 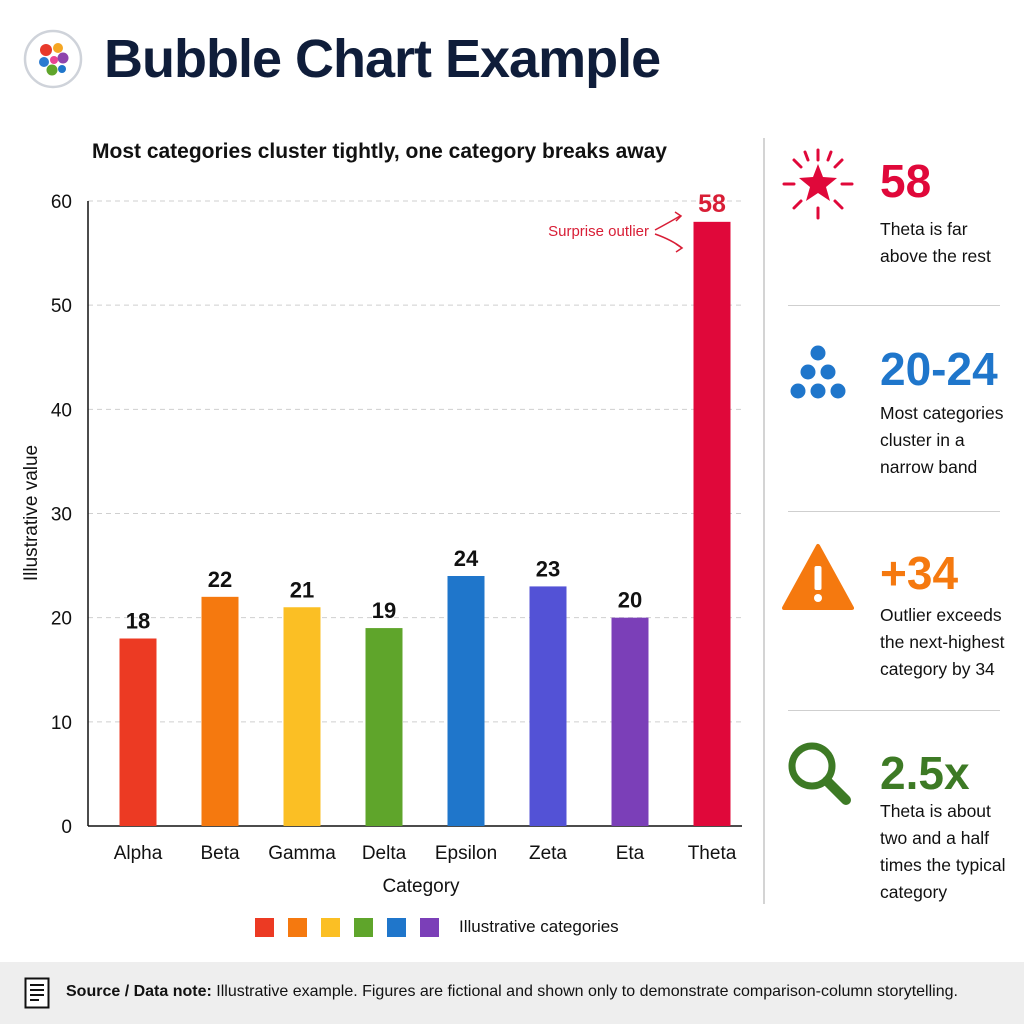 I want to click on panel-divider, so click(x=764, y=521).